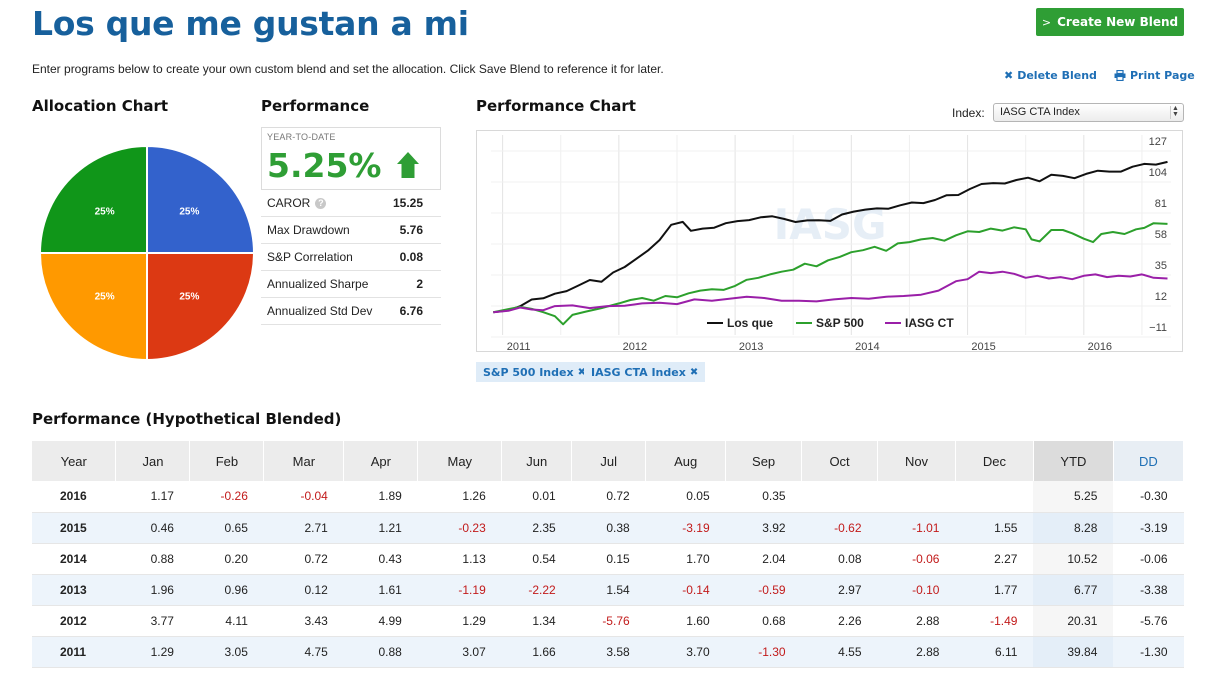  Describe the element at coordinates (459, 528) in the screenshot. I see `value-cell: -0.23` at that location.